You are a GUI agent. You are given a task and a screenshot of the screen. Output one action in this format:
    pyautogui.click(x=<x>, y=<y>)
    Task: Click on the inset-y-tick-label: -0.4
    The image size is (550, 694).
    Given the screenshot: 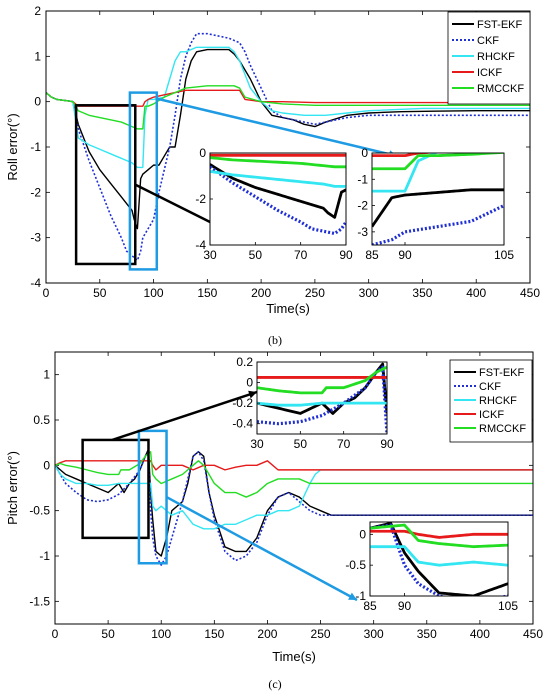 What is the action you would take?
    pyautogui.click(x=242, y=424)
    